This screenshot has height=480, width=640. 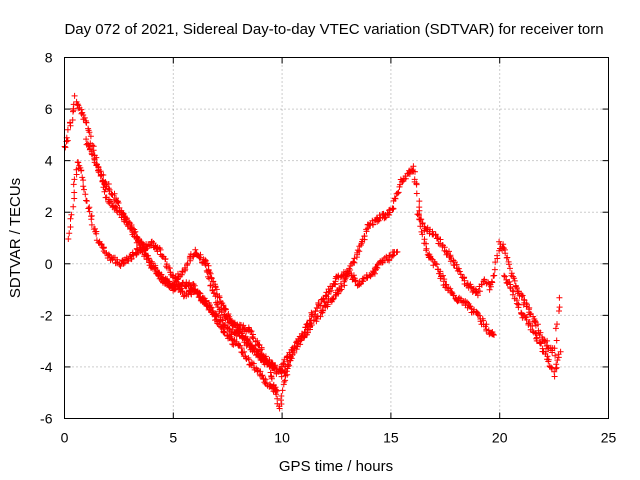 What do you see at coordinates (49, 58) in the screenshot?
I see `y-tick-label: 8` at bounding box center [49, 58].